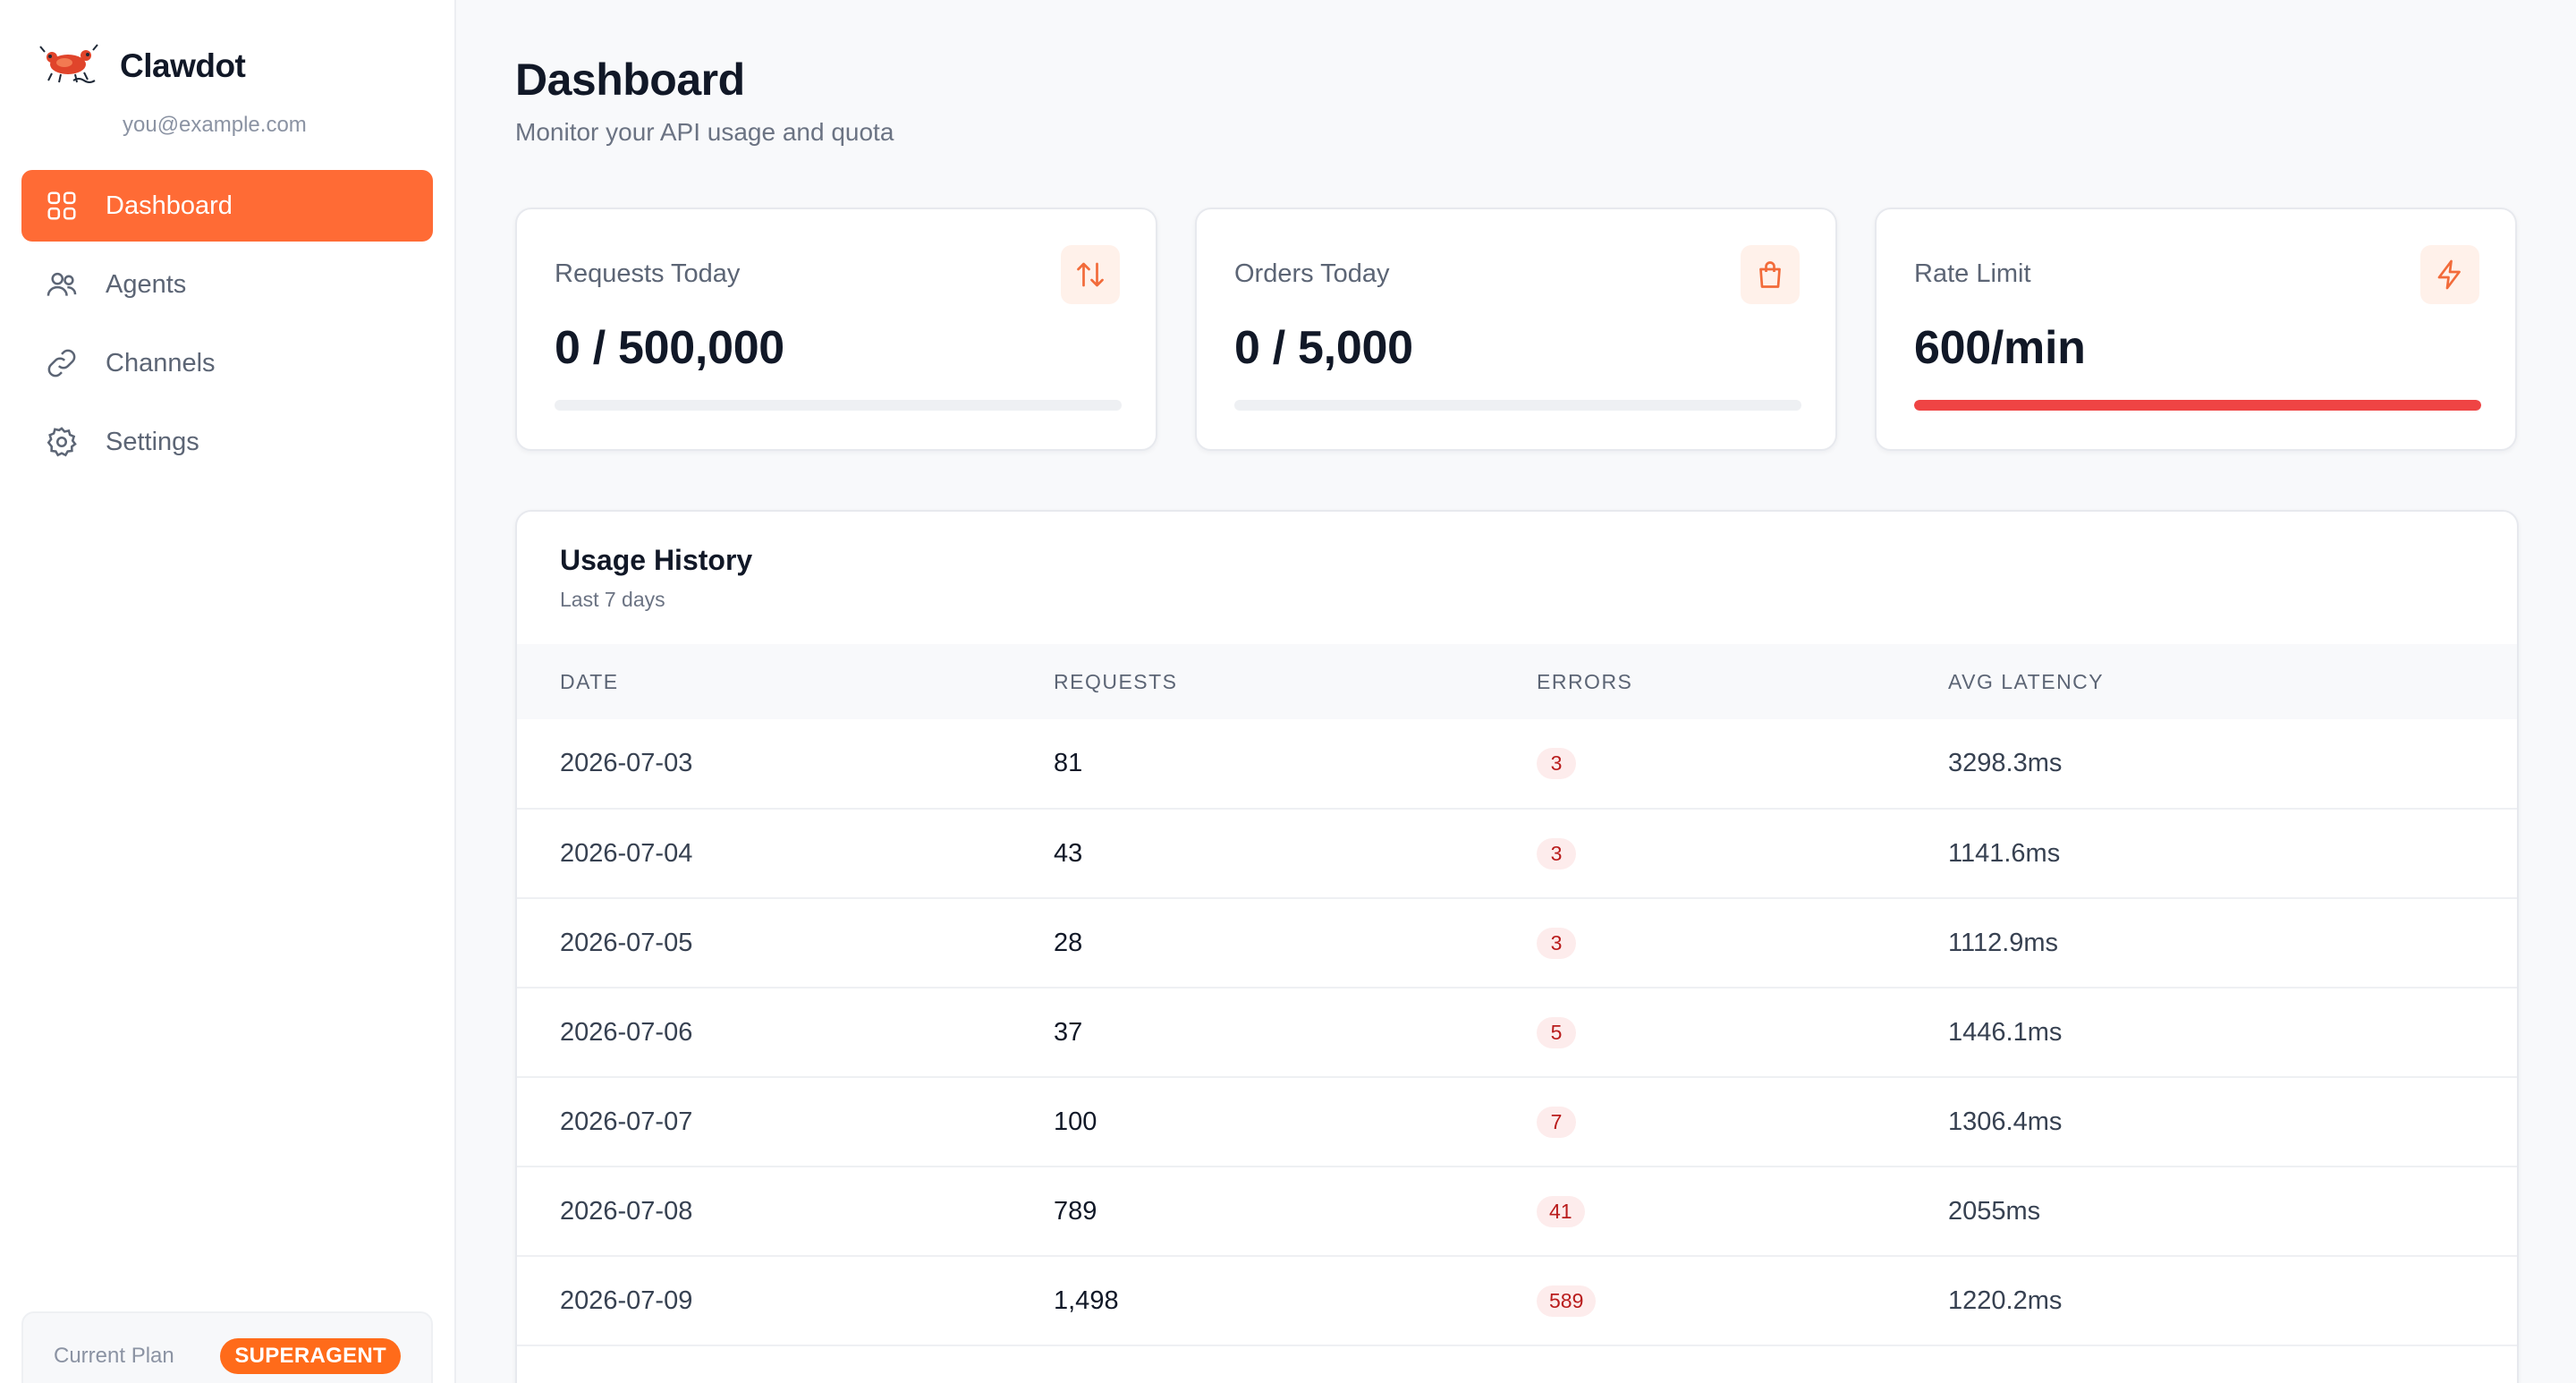 The width and height of the screenshot is (2576, 1383). Describe the element at coordinates (62, 363) in the screenshot. I see `link-icon` at that location.